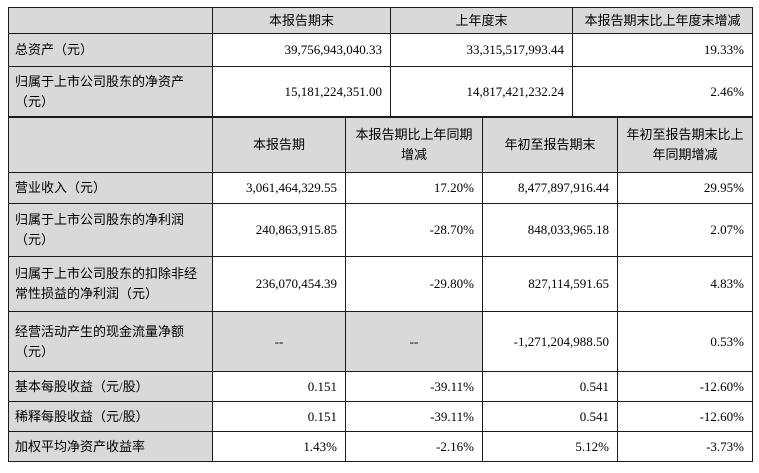 This screenshot has width=759, height=473. Describe the element at coordinates (550, 145) in the screenshot. I see `col-header-ytd: 年初至报告期末` at that location.